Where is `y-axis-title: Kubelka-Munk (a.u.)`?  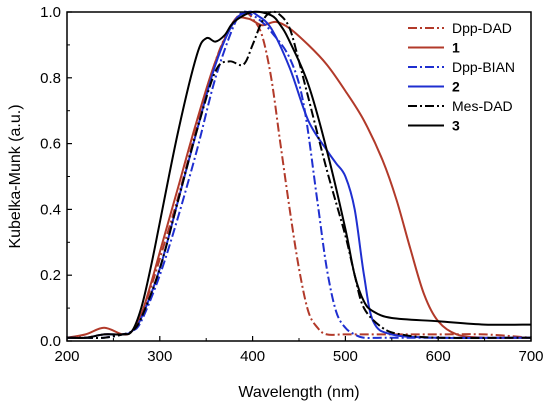 y-axis-title: Kubelka-Munk (a.u.) is located at coordinates (15, 176).